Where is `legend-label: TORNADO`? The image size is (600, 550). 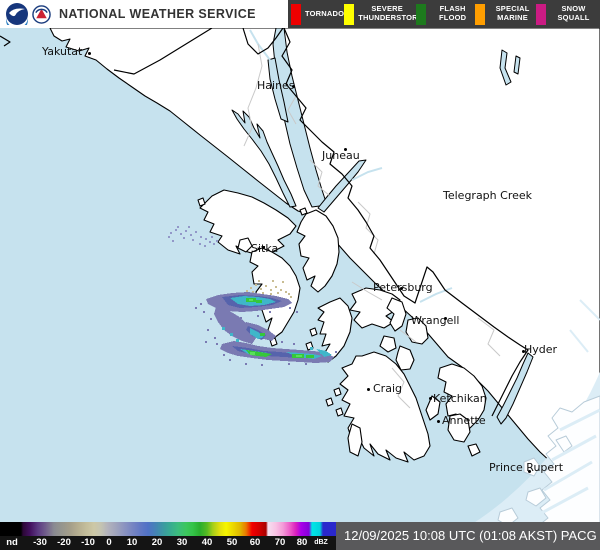
legend-label: TORNADO is located at coordinates (325, 13).